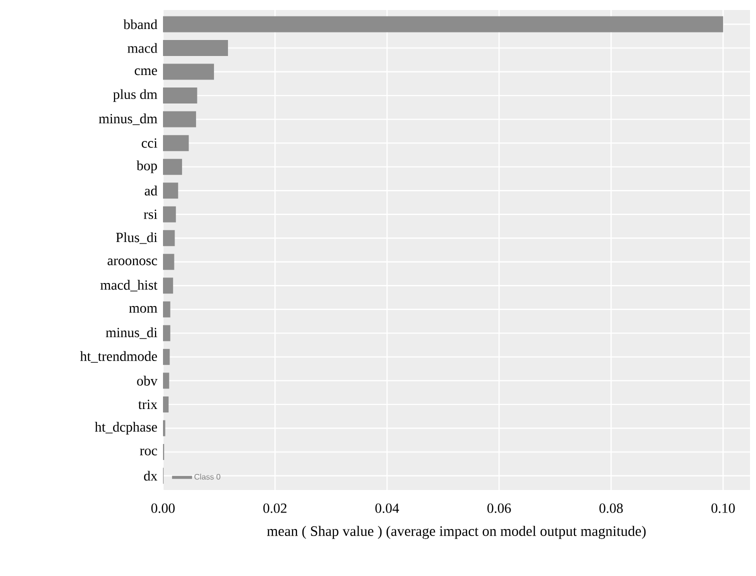 The width and height of the screenshot is (756, 576). Describe the element at coordinates (129, 286) in the screenshot. I see `y-tick-label: macd_hist` at that location.